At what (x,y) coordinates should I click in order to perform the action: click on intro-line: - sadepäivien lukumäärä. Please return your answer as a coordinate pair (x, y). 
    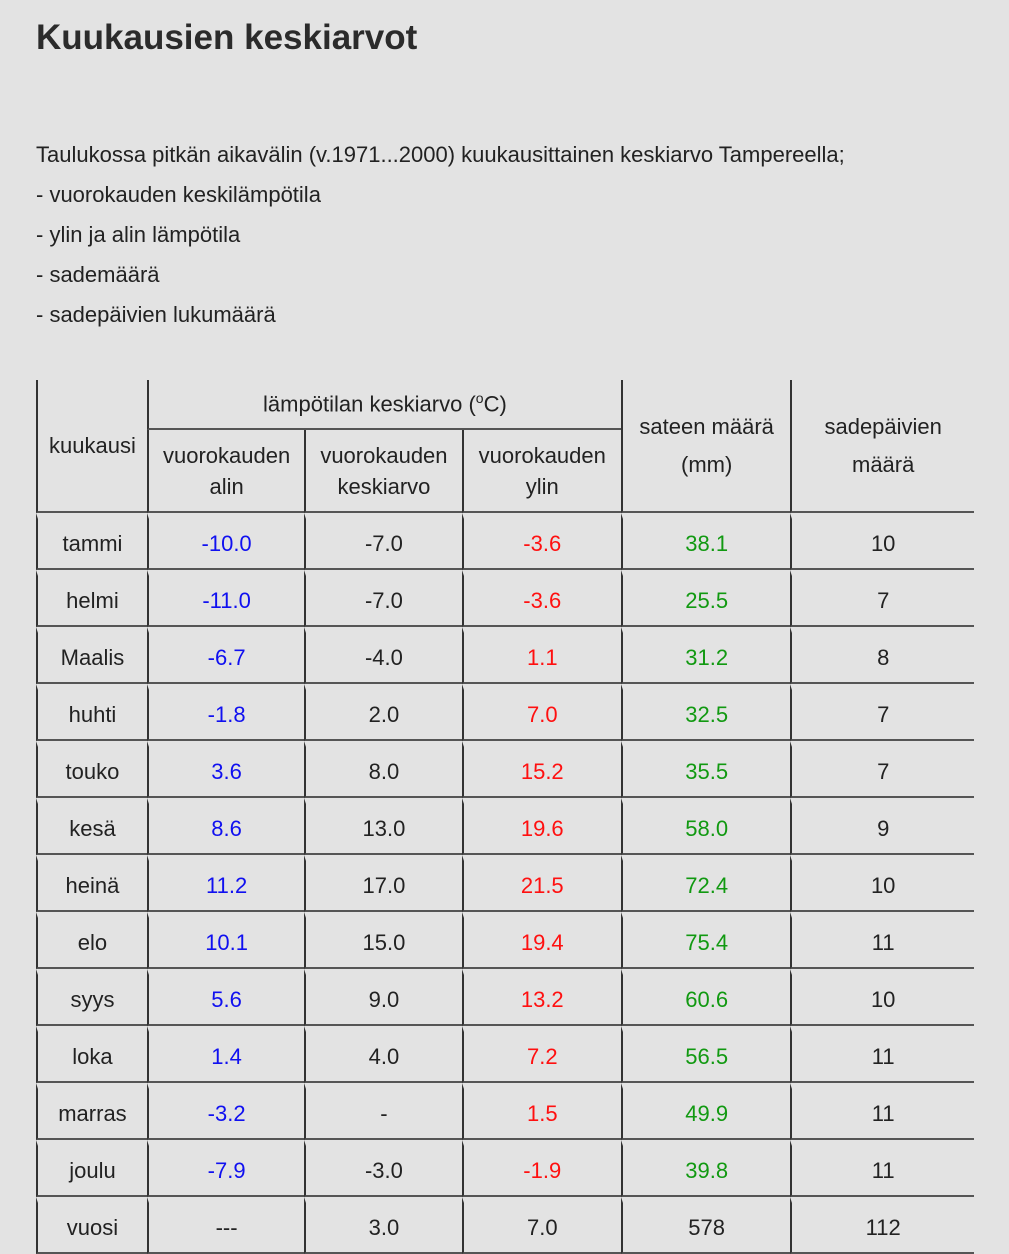
    Looking at the image, I should click on (156, 314).